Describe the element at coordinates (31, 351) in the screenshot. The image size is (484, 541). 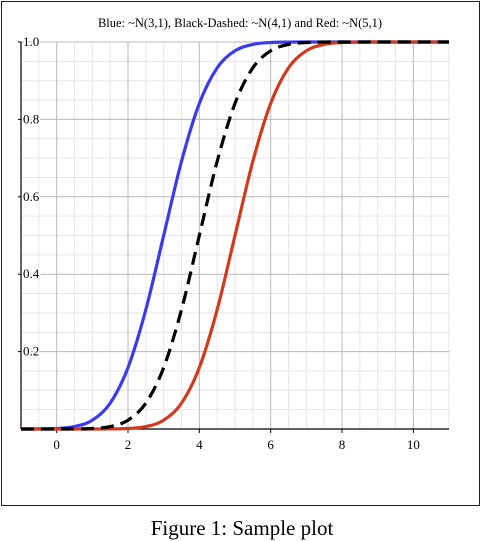
I see `y-tick-label: 0.2` at that location.